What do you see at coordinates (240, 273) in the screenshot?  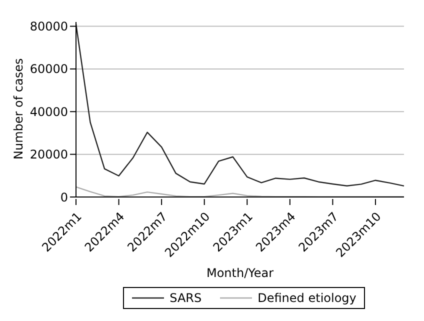 I see `x-axis-title: Month/Year` at bounding box center [240, 273].